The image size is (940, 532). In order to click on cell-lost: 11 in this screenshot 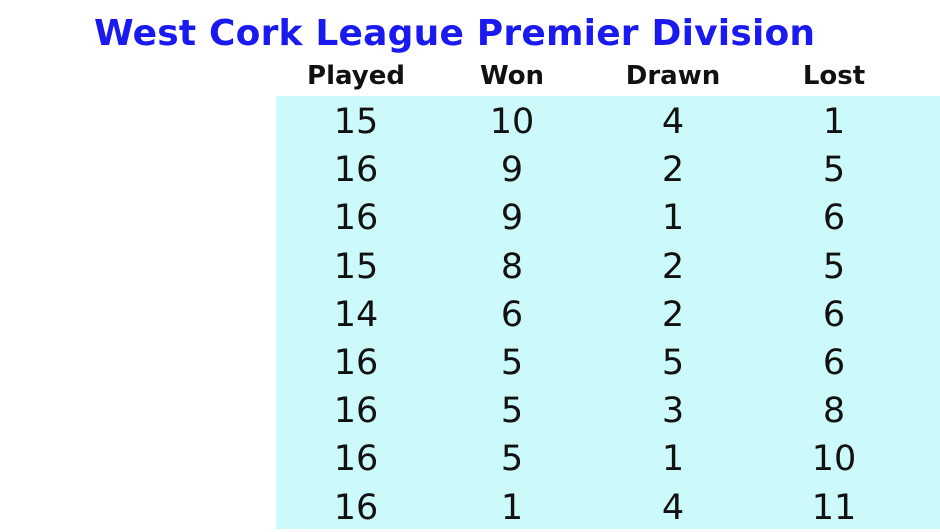, I will do `click(834, 507)`.